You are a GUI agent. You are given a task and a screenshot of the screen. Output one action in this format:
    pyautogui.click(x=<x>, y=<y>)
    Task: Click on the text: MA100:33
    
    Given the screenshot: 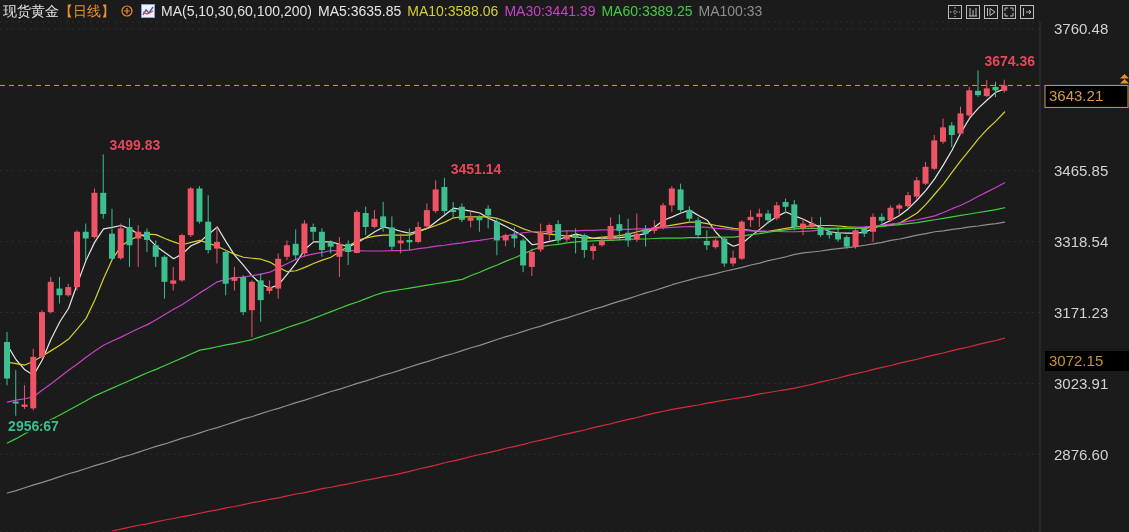 What is the action you would take?
    pyautogui.click(x=730, y=11)
    